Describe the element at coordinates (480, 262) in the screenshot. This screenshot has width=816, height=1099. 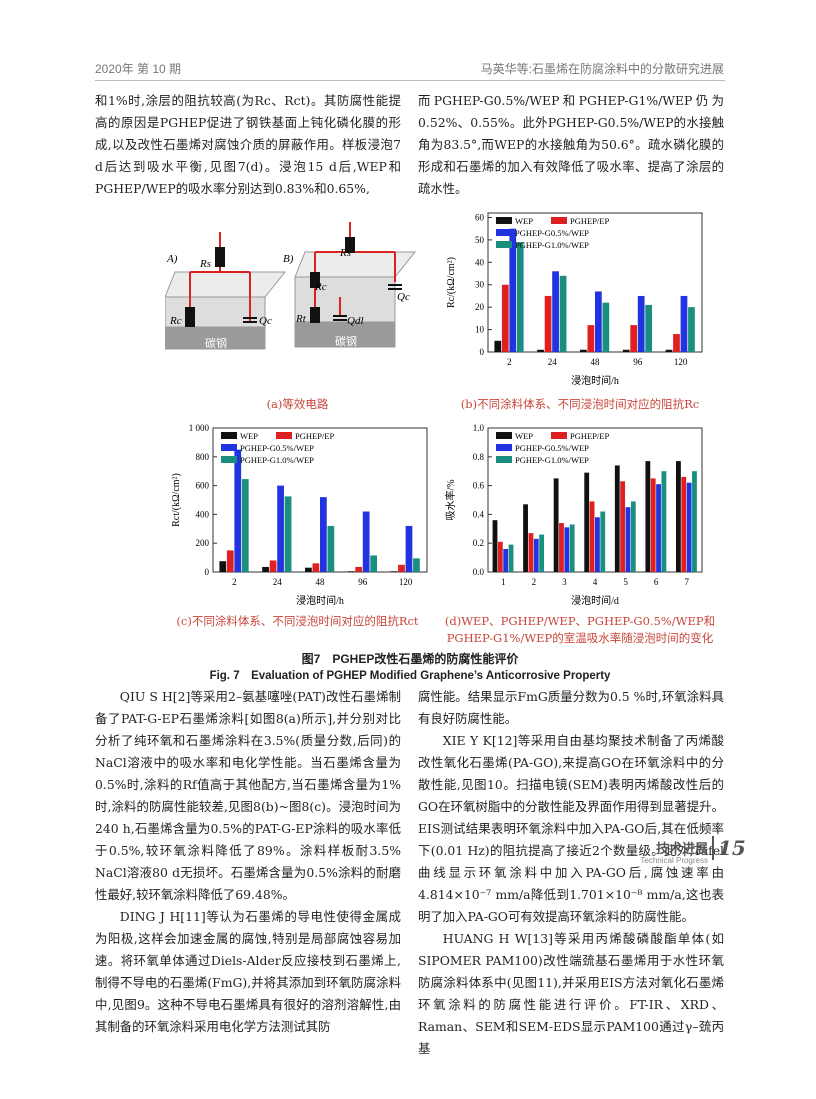
I see `y-tick-label: 40` at that location.